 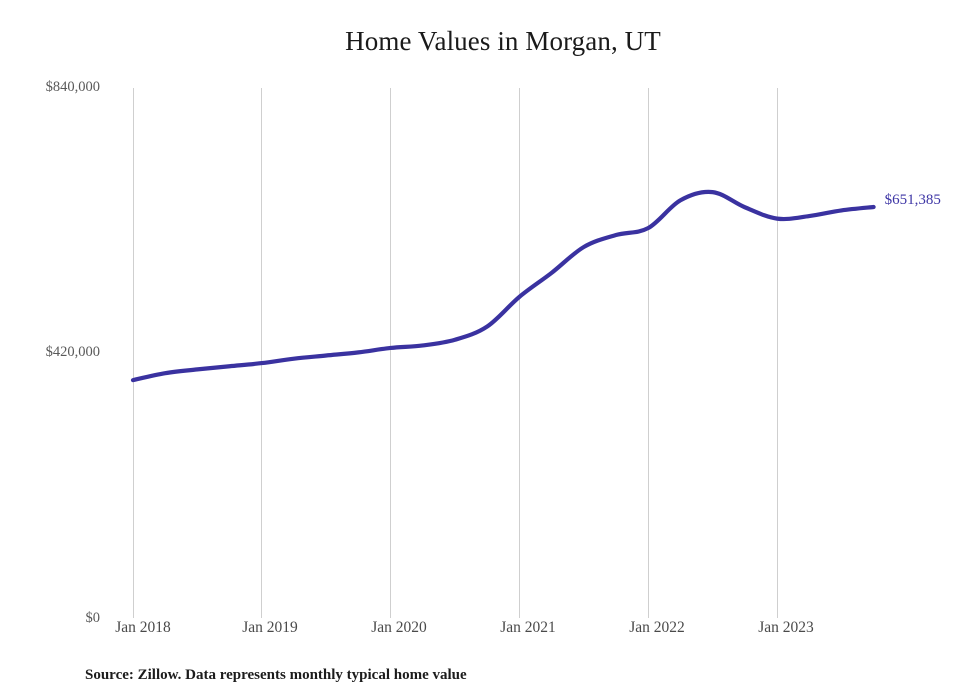 What do you see at coordinates (390, 353) in the screenshot?
I see `gridline-jan-2020` at bounding box center [390, 353].